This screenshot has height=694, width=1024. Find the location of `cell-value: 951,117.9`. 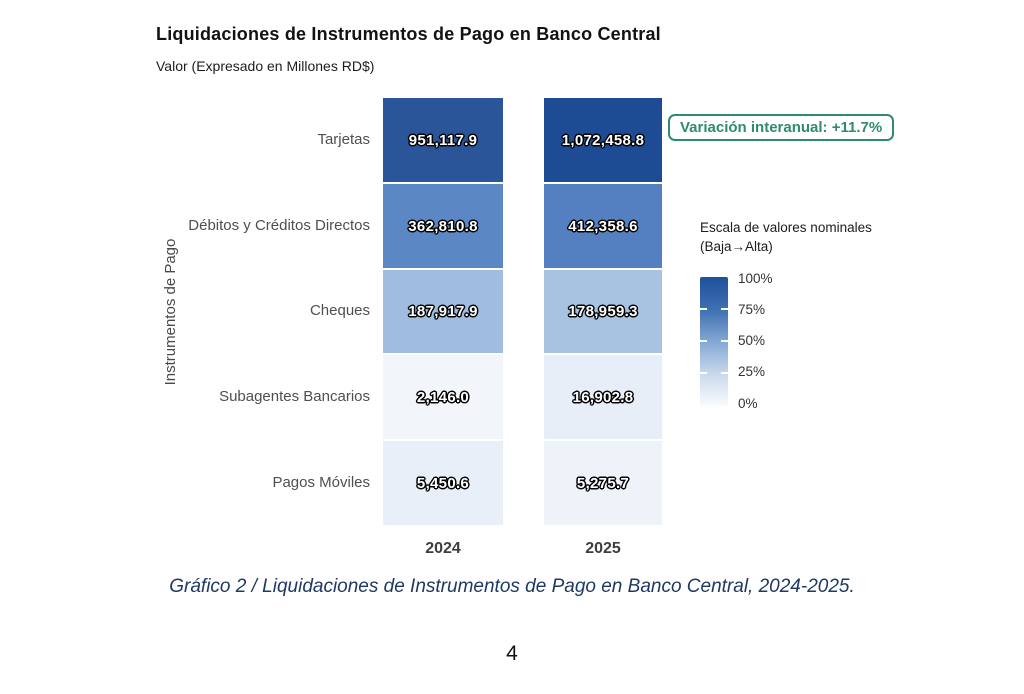

cell-value: 951,117.9 is located at coordinates (443, 140).